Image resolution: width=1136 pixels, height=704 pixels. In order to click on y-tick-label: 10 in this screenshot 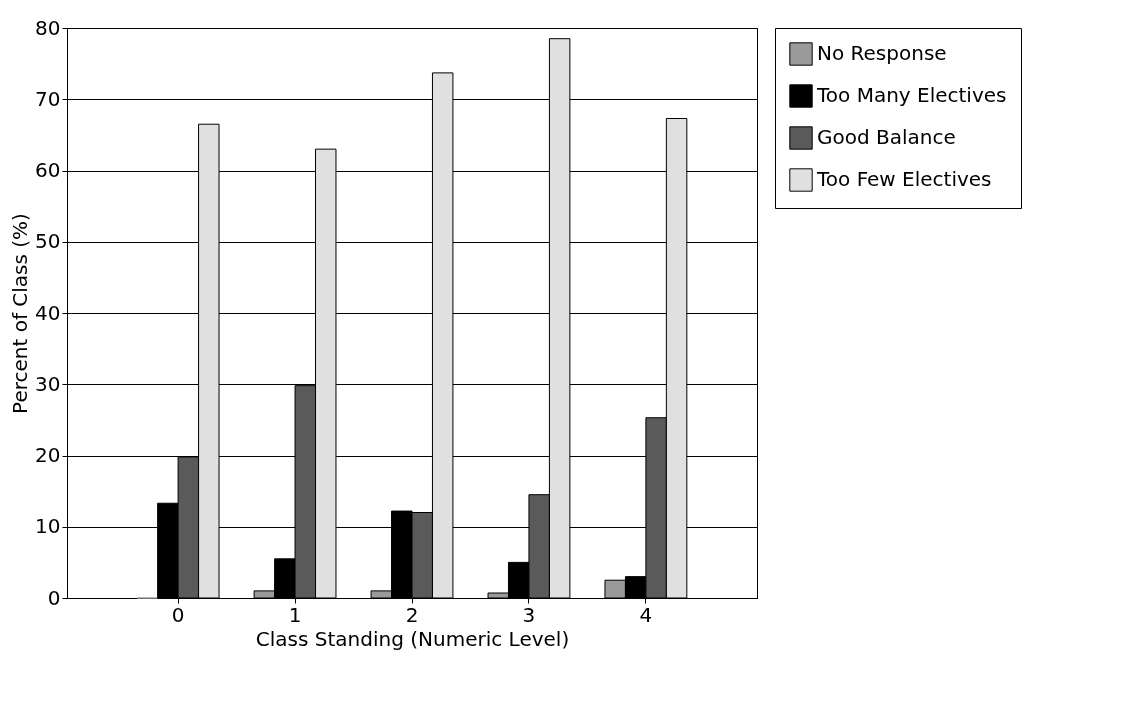, I will do `click(48, 526)`.